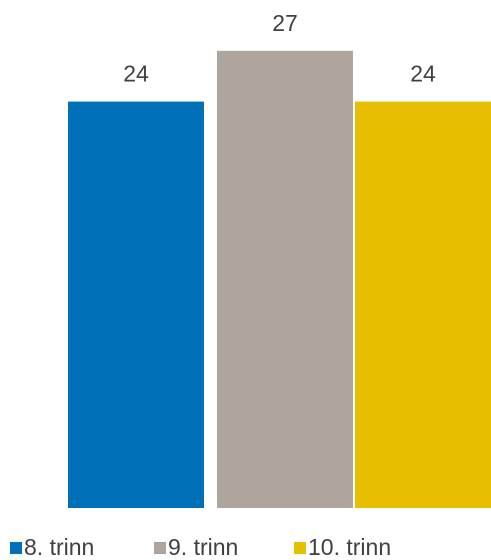 This screenshot has height=560, width=491. Describe the element at coordinates (203, 547) in the screenshot. I see `legend-label: 9. trinn` at that location.